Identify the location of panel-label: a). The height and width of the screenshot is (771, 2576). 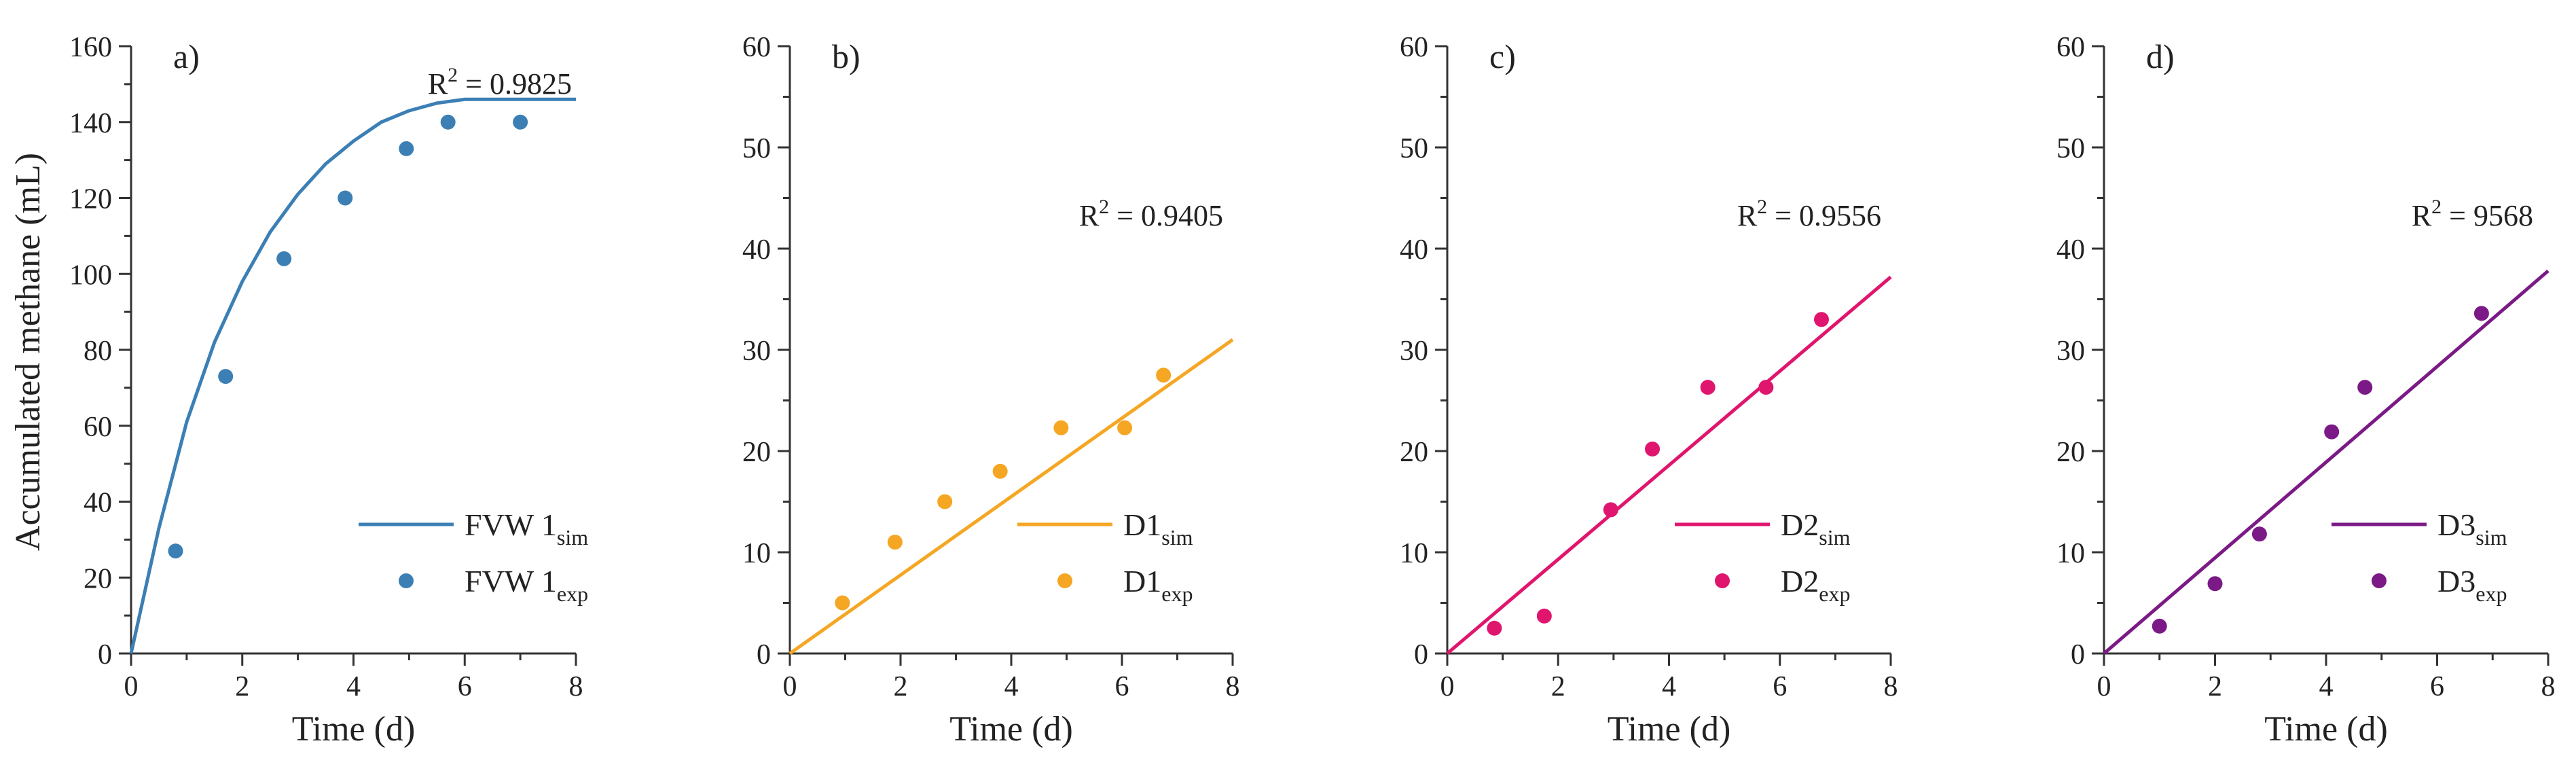
(186, 56).